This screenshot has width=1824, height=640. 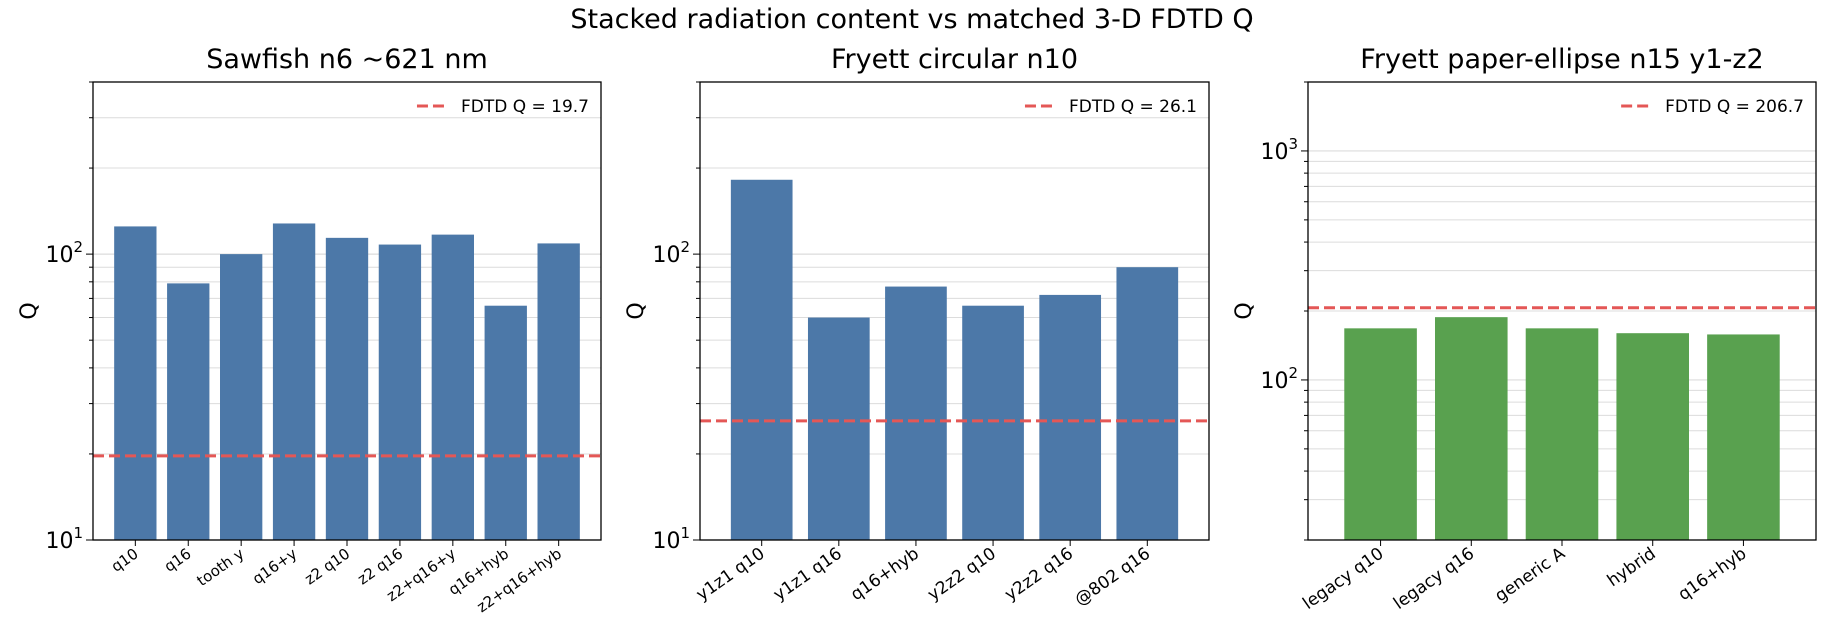 I want to click on bar-hybrid, so click(x=1652, y=436).